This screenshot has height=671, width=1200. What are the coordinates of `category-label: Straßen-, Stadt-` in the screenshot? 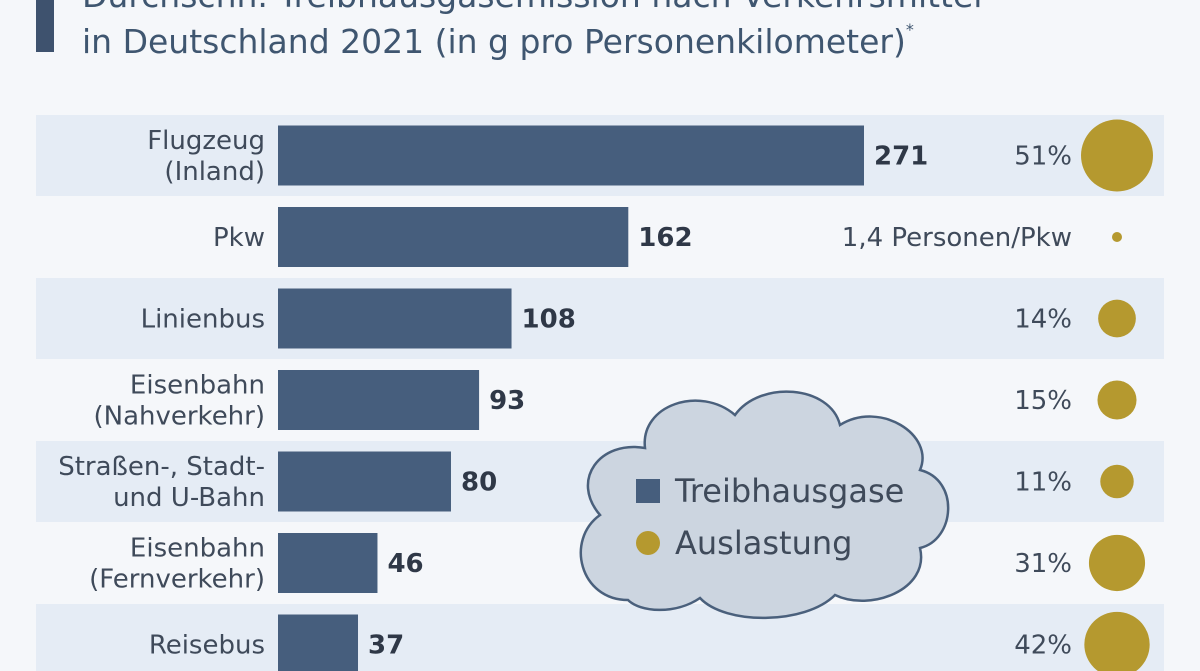 It's located at (161, 467).